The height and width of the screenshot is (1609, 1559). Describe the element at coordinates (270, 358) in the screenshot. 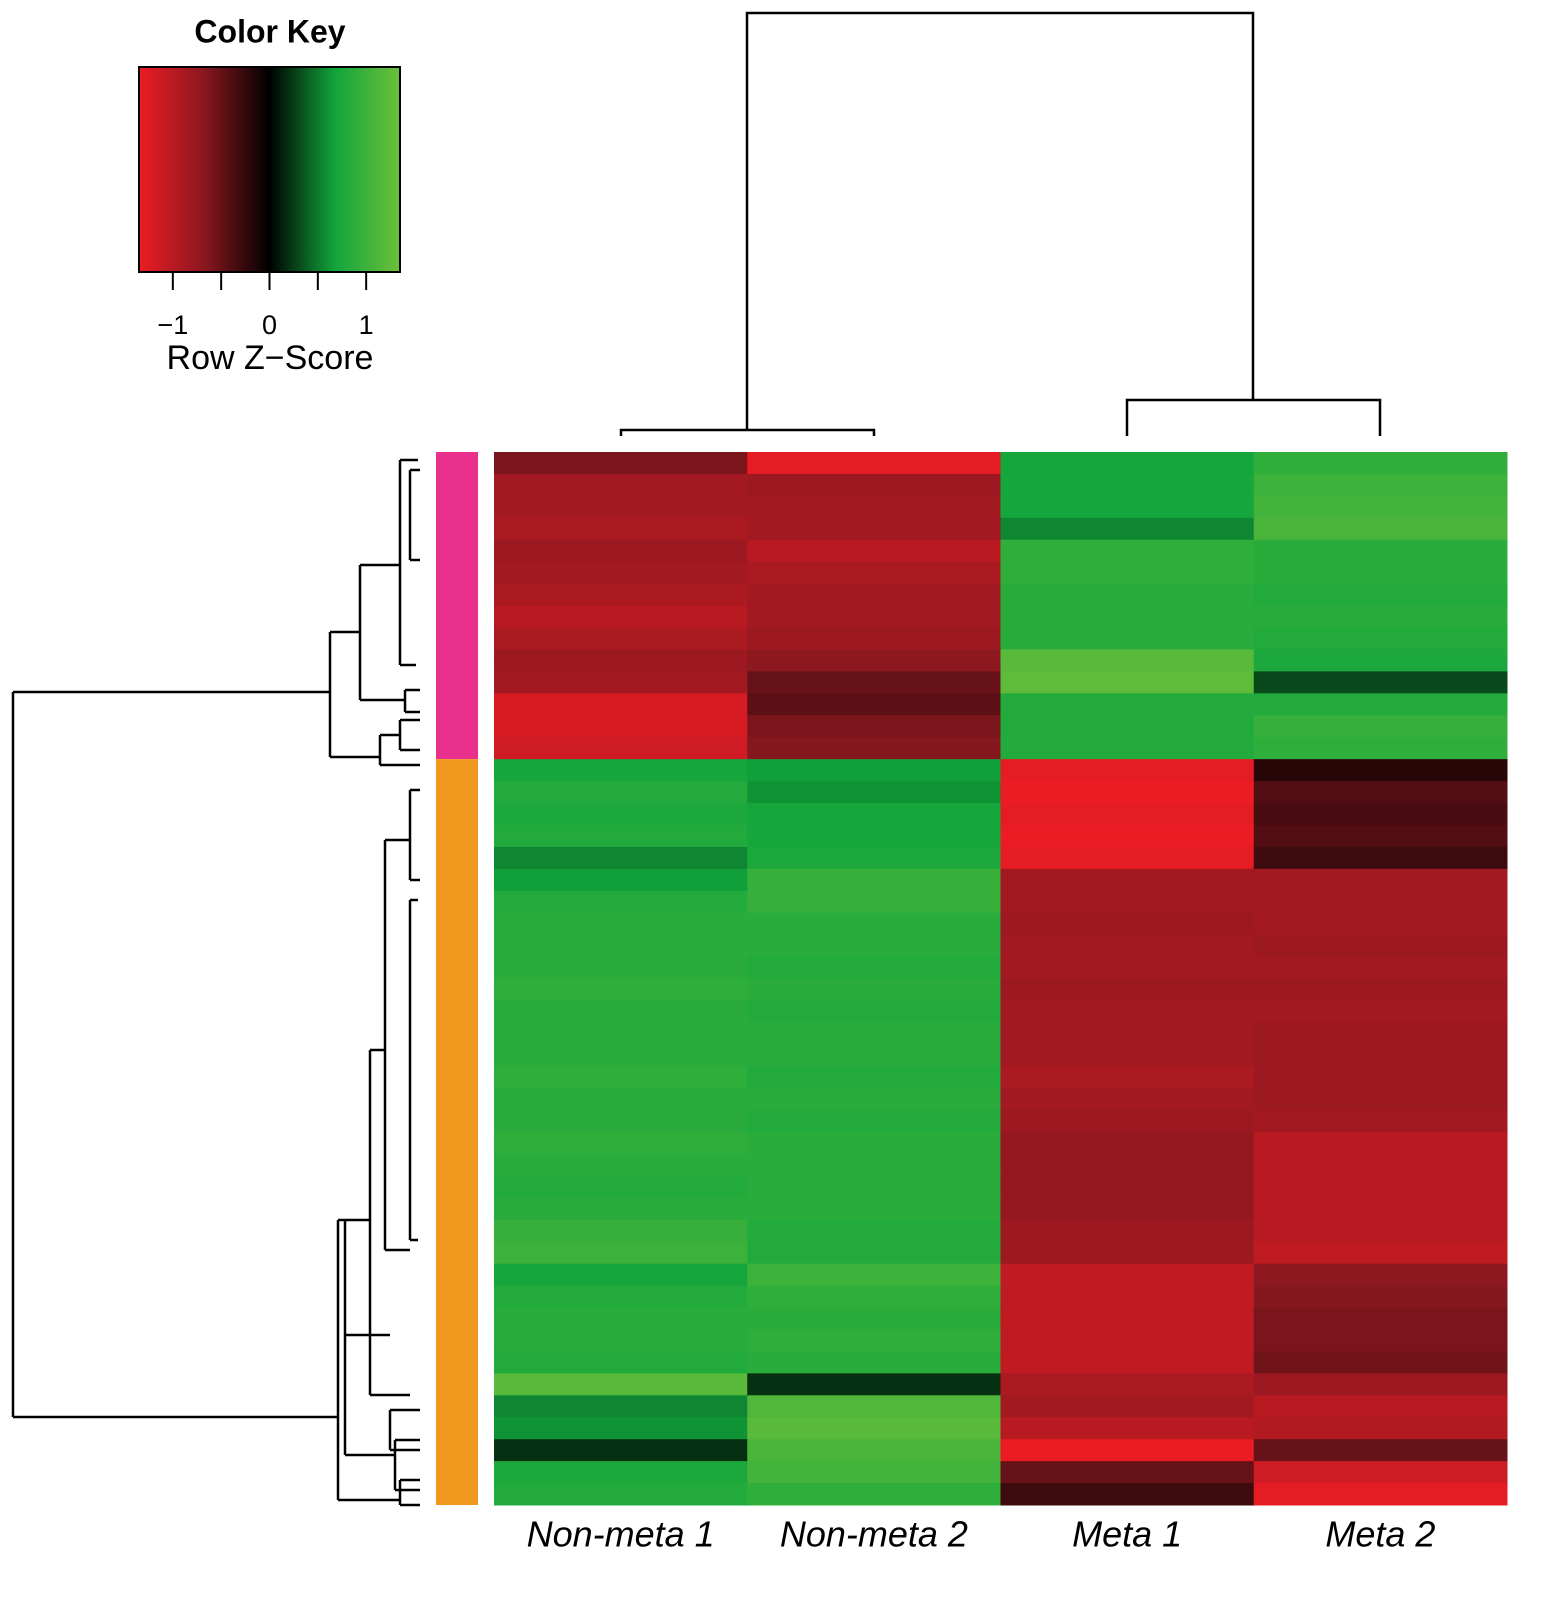

I see `color-key-label: Row Z−Score` at that location.